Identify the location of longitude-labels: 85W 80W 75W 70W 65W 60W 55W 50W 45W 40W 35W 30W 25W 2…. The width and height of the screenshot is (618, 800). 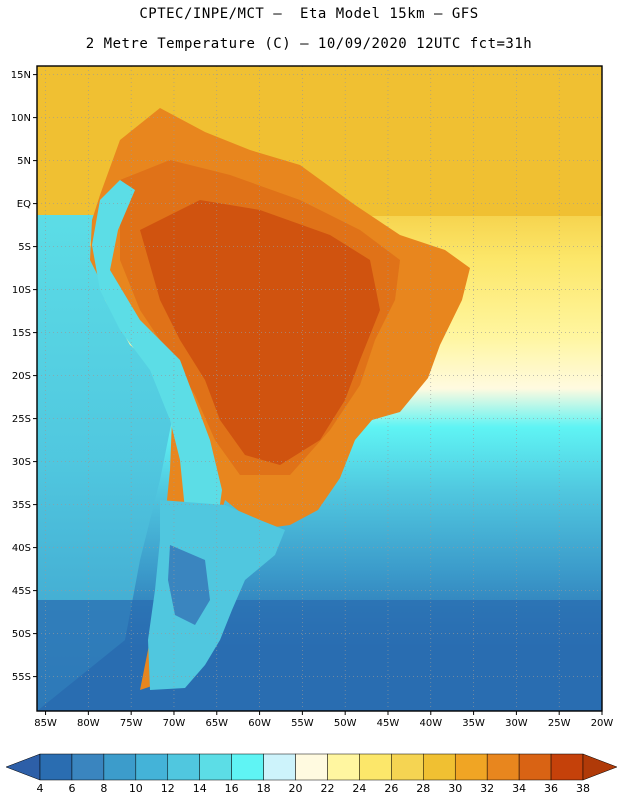
(323, 720).